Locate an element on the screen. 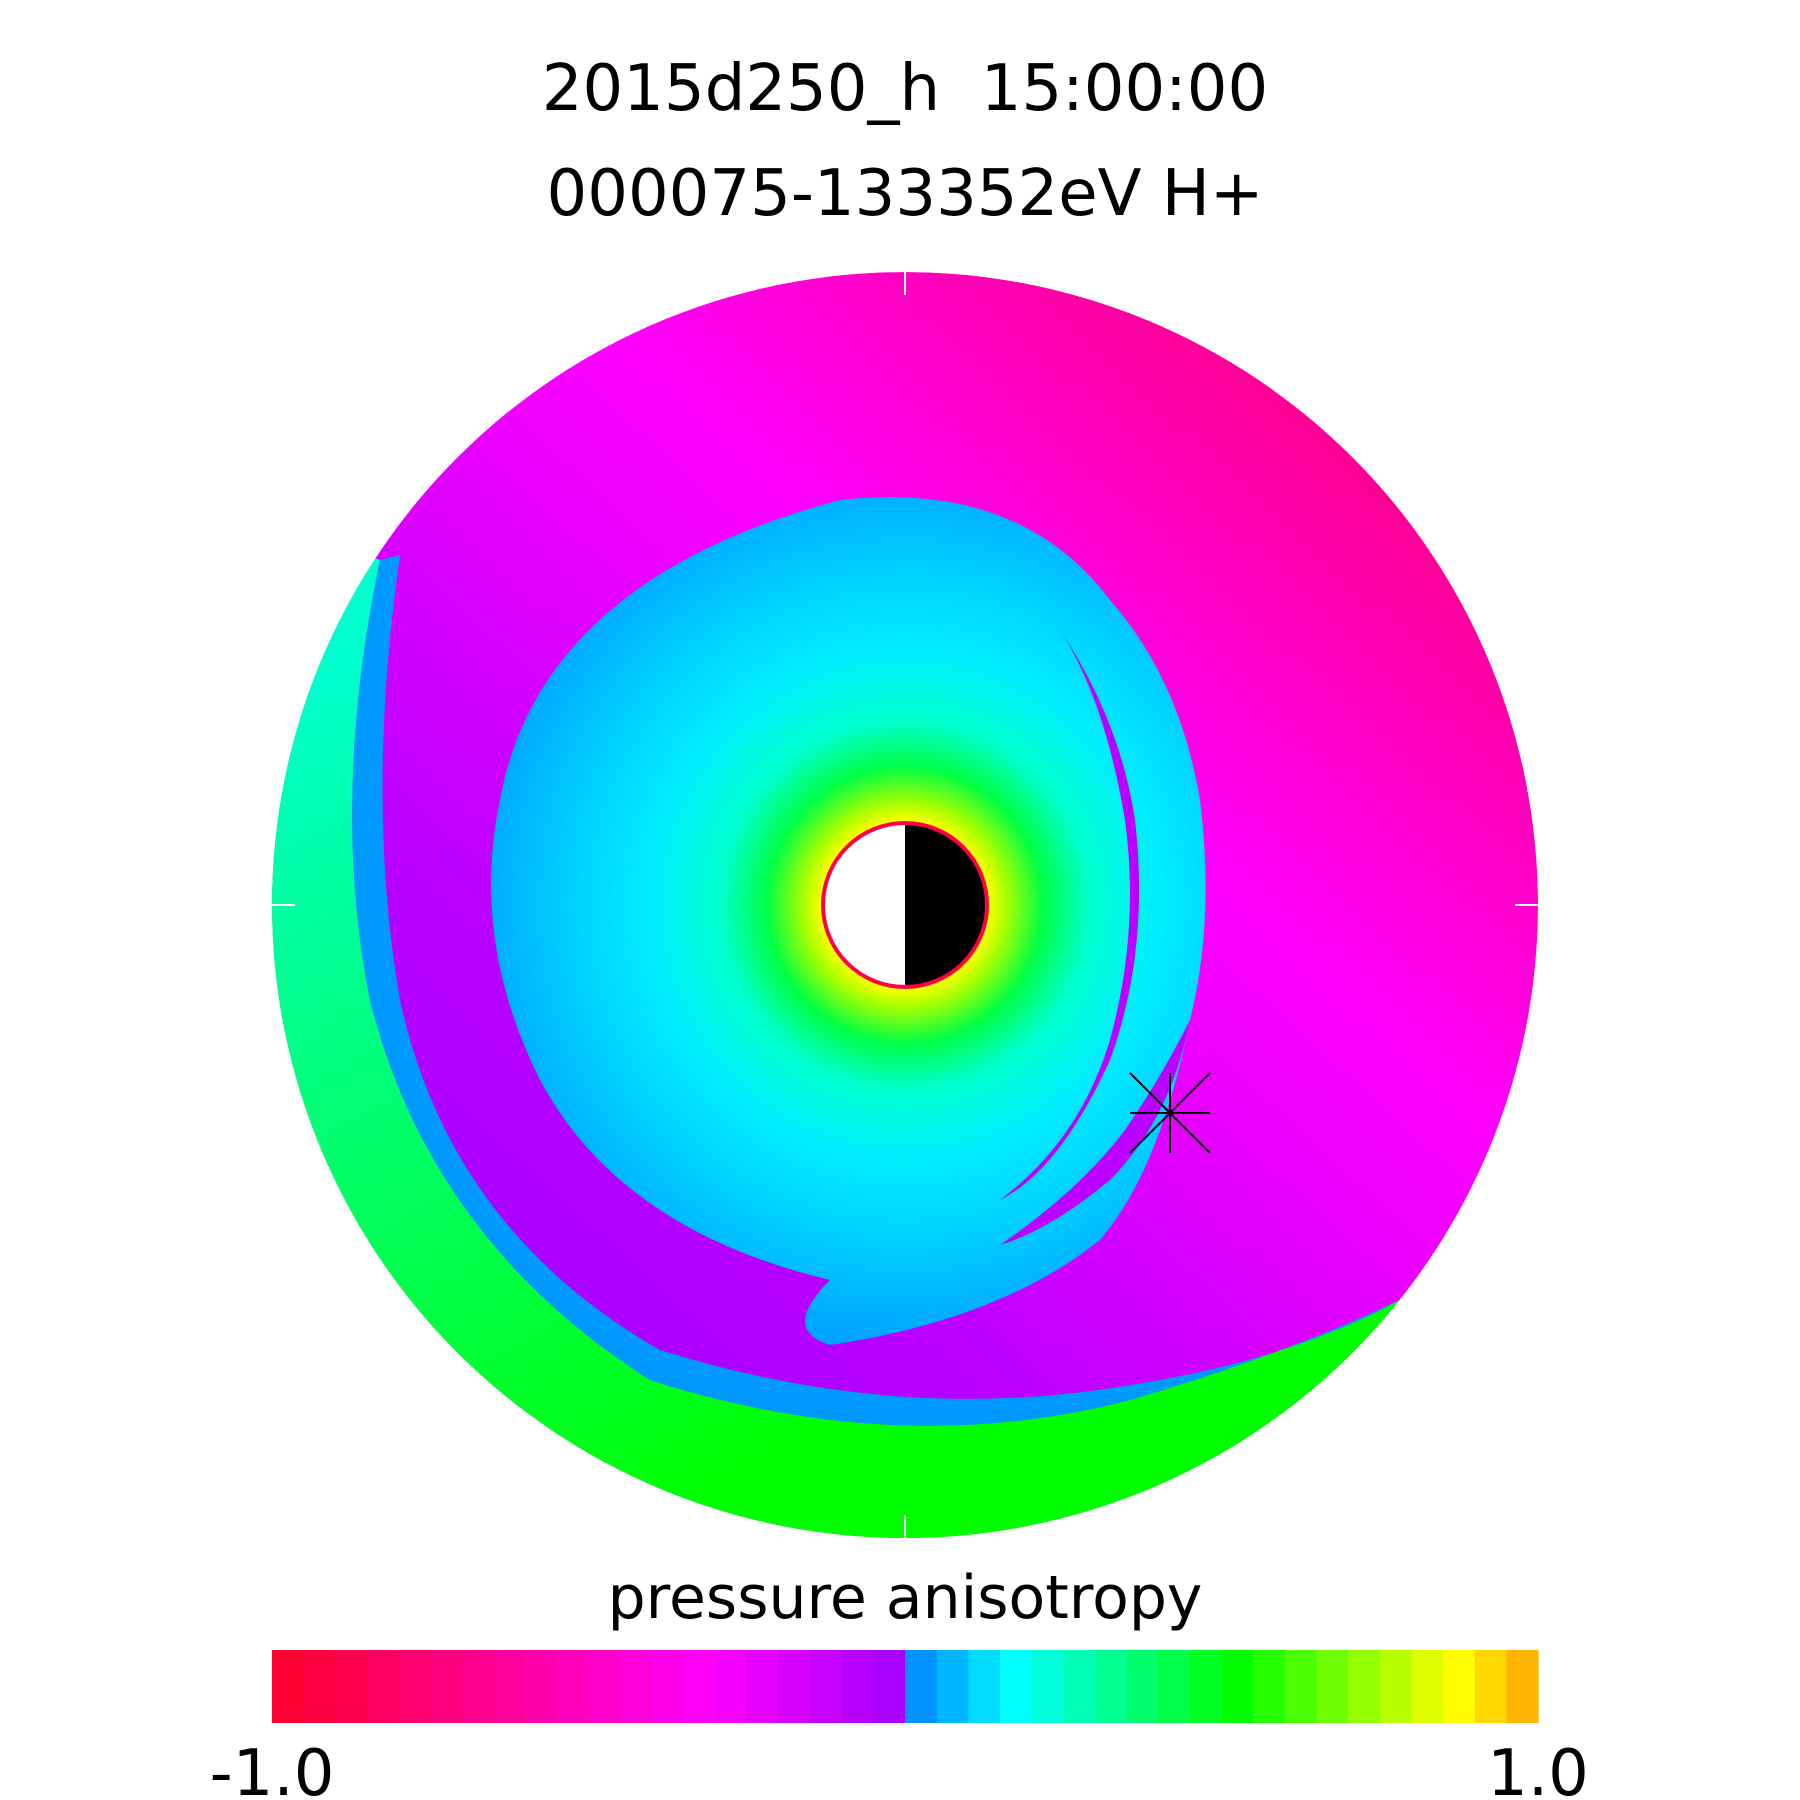 The height and width of the screenshot is (1800, 1800). colorbar is located at coordinates (905, 1686).